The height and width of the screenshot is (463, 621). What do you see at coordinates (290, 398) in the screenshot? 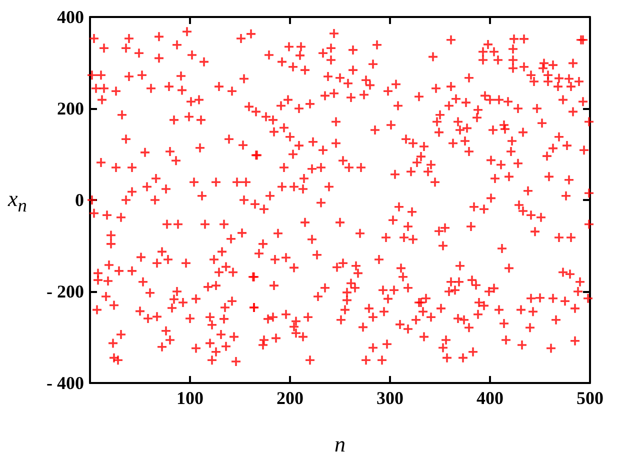
I see `x-tick-label: 200` at bounding box center [290, 398].